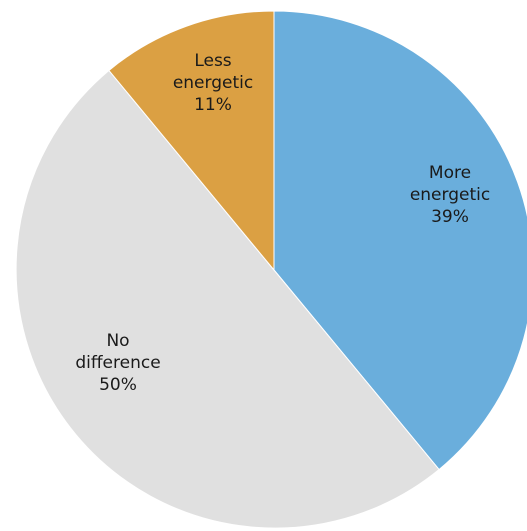 Image resolution: width=527 pixels, height=531 pixels. I want to click on slice-percent-label: 11%, so click(213, 105).